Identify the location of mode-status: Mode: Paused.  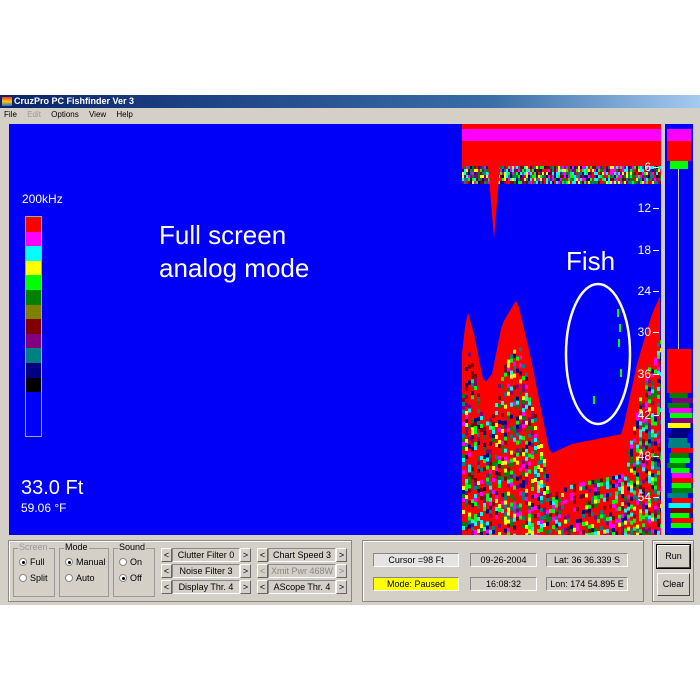
(416, 584).